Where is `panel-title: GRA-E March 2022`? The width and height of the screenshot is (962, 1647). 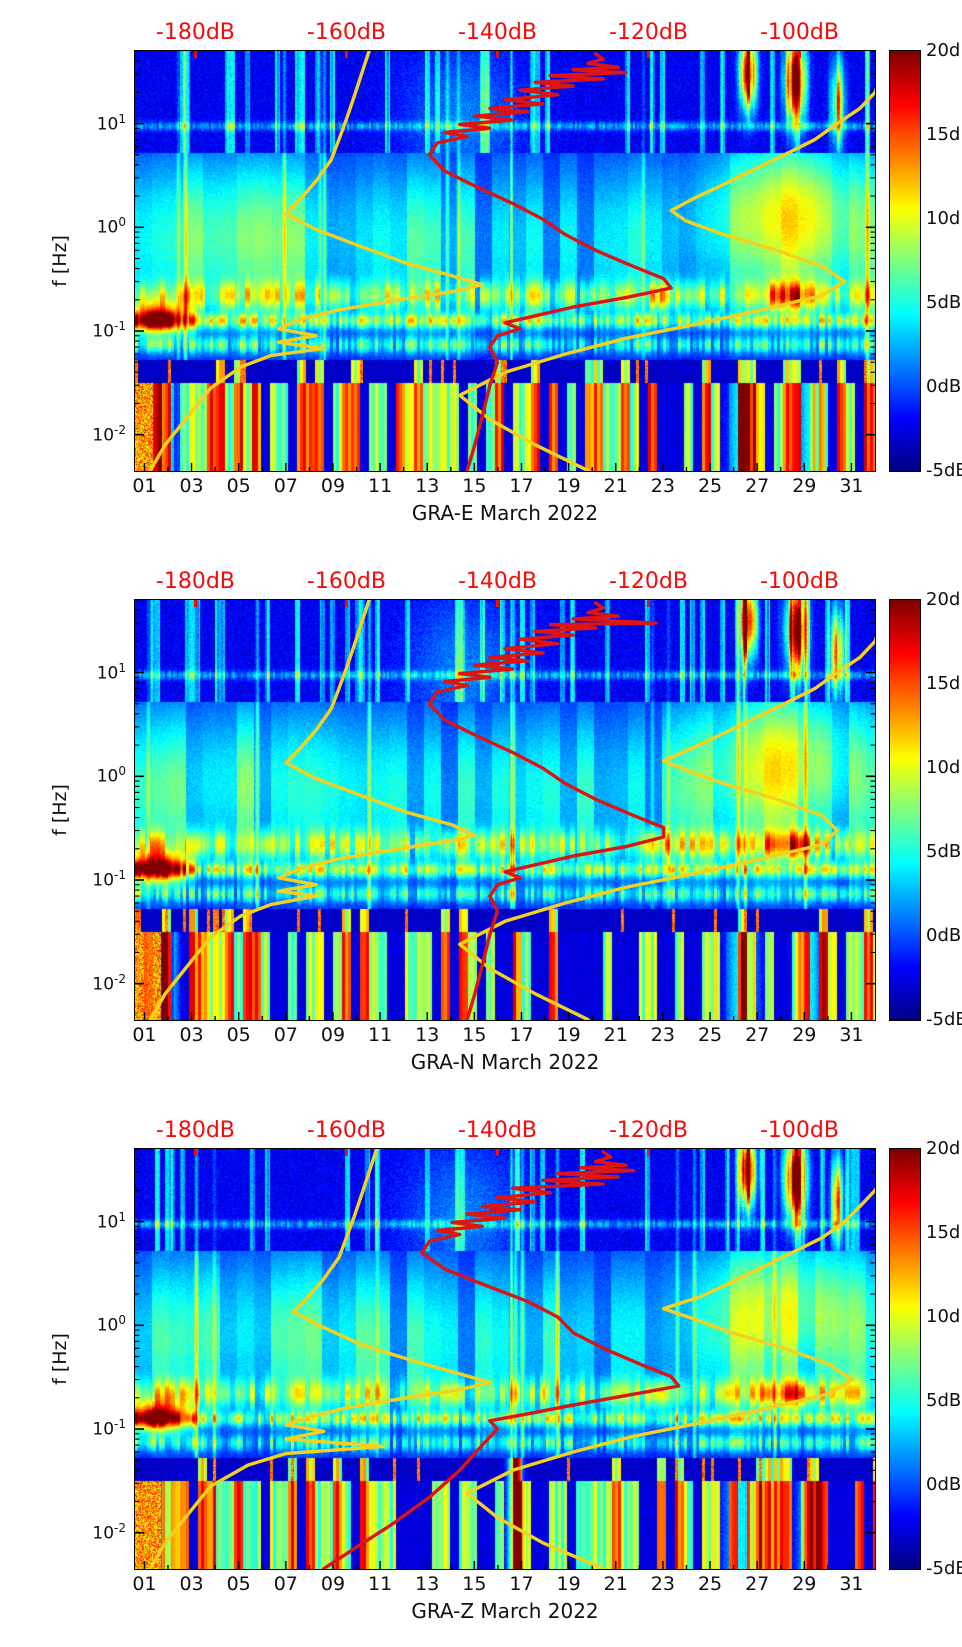 panel-title: GRA-E March 2022 is located at coordinates (505, 513).